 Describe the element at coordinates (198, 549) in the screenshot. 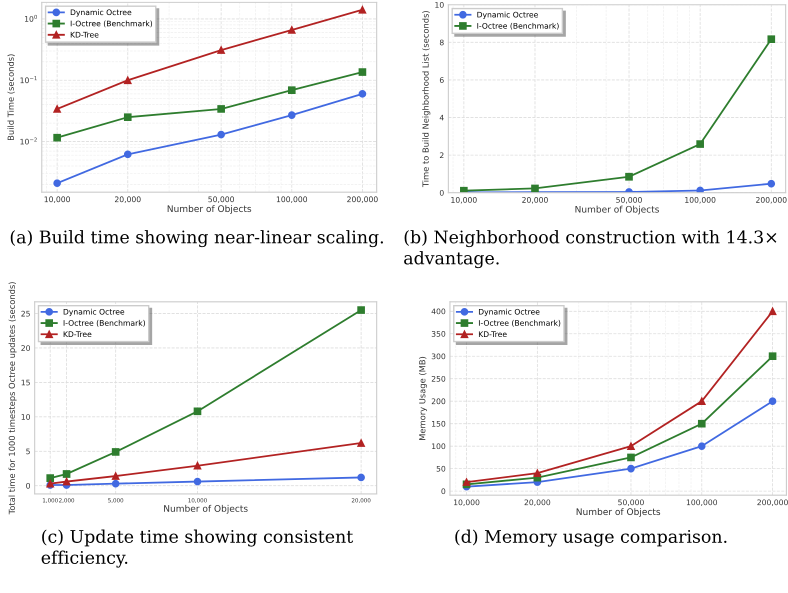

I see `text: (c) Update time showing consistent efficiency.` at that location.